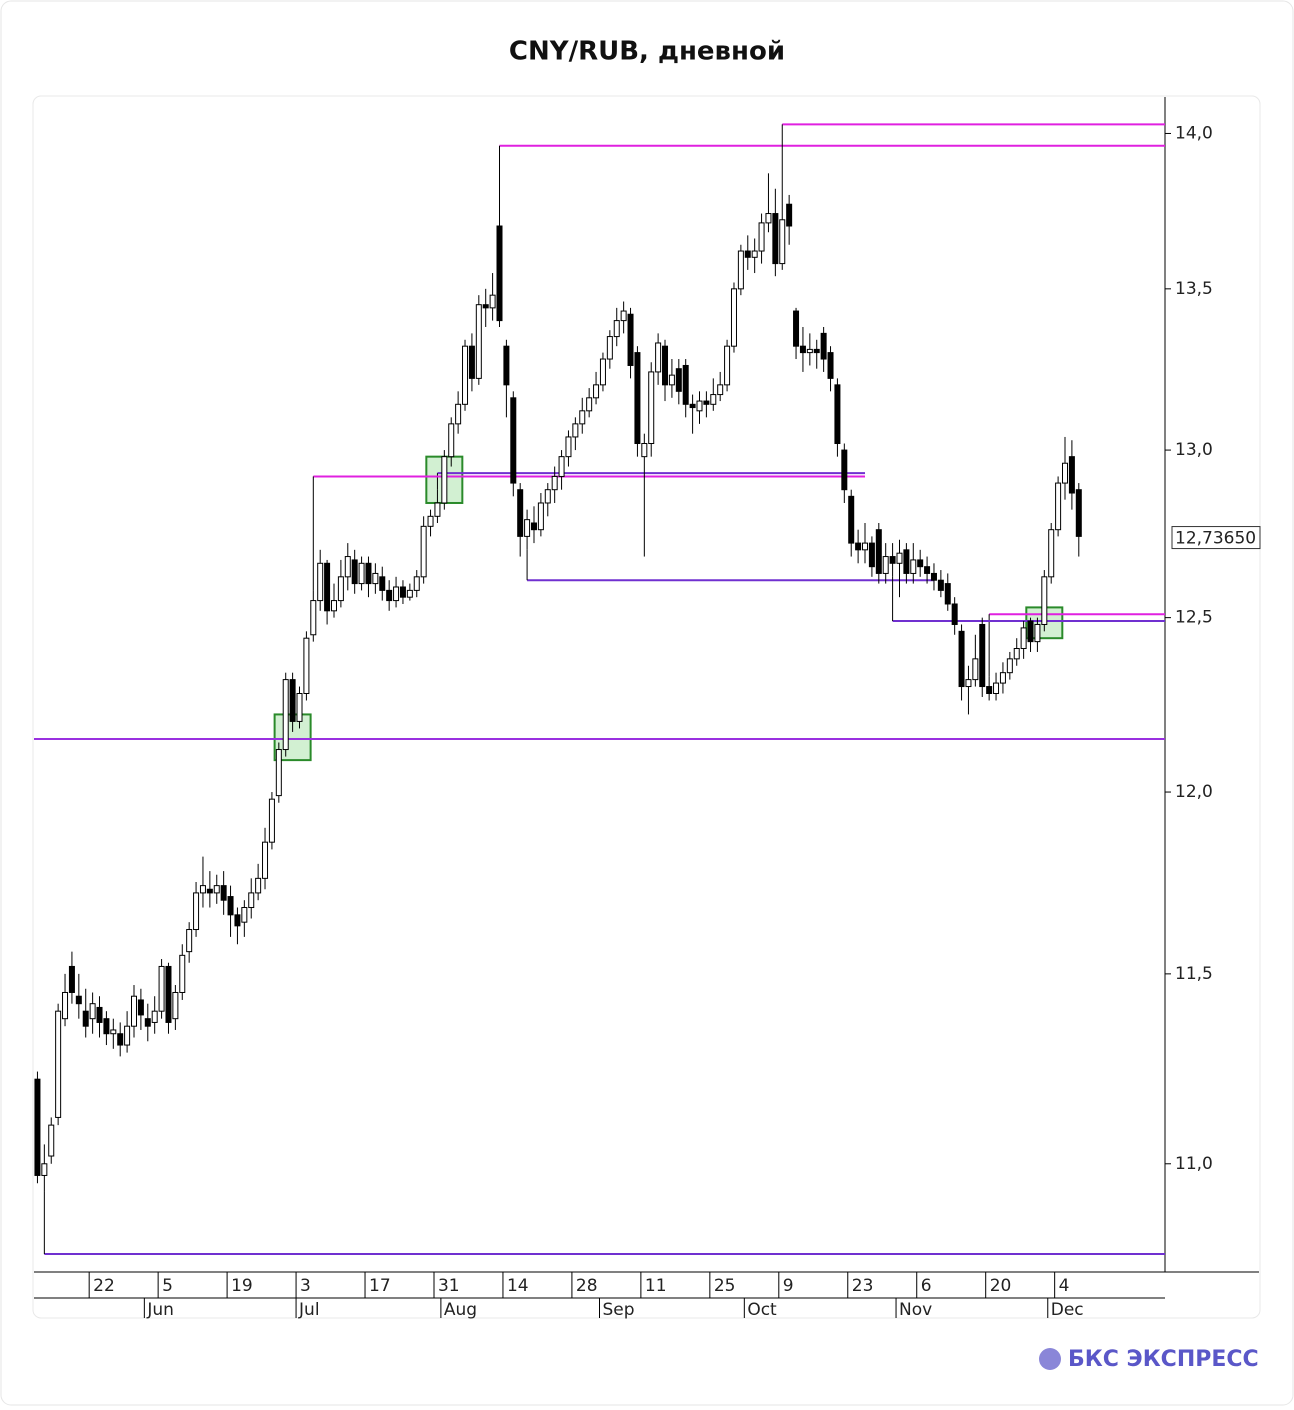  What do you see at coordinates (915, 1310) in the screenshot?
I see `month-label: Nov` at bounding box center [915, 1310].